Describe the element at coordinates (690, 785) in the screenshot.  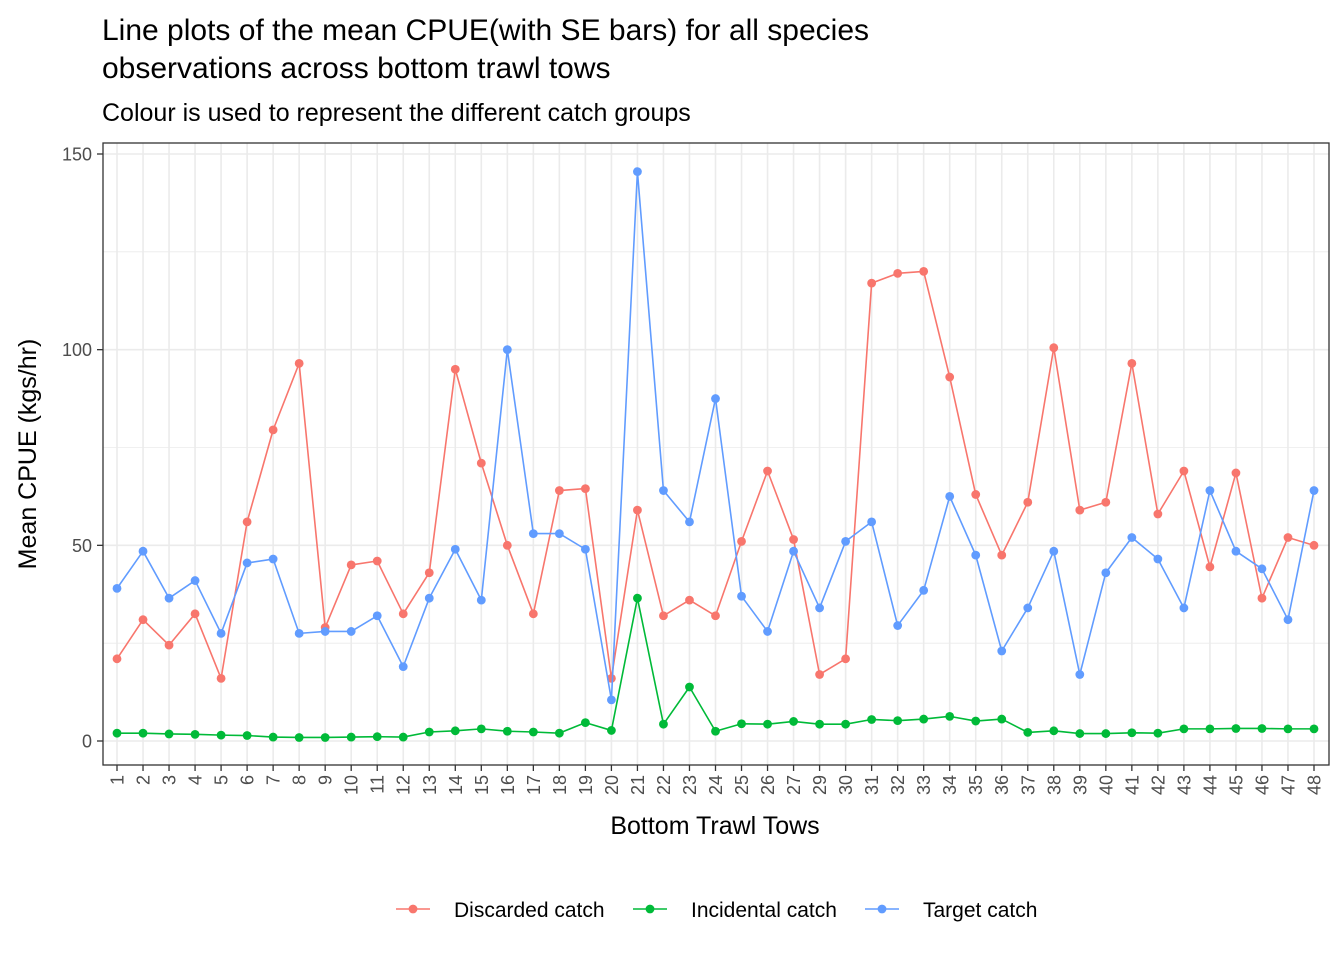
I see `x-tick-label: 23` at that location.